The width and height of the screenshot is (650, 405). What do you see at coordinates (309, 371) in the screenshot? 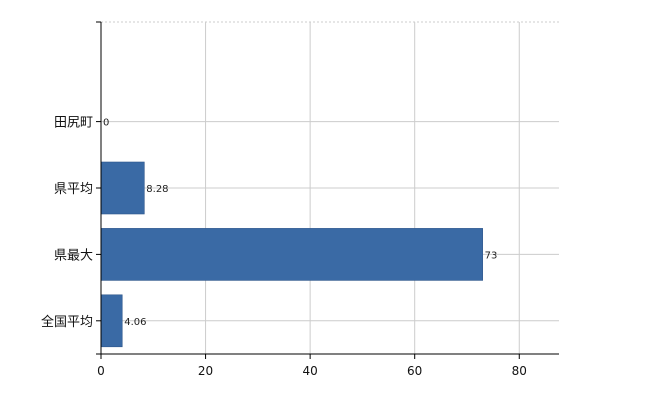
I see `x-tick-label-2: 40` at bounding box center [309, 371].